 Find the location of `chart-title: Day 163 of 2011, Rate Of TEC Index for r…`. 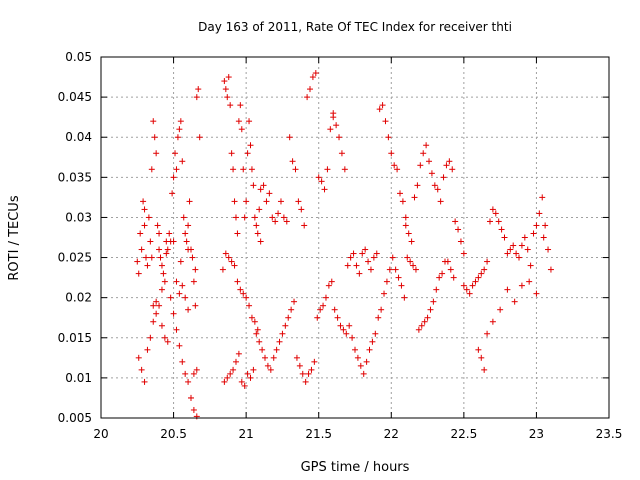

chart-title: Day 163 of 2011, Rate Of TEC Index for r… is located at coordinates (355, 27).